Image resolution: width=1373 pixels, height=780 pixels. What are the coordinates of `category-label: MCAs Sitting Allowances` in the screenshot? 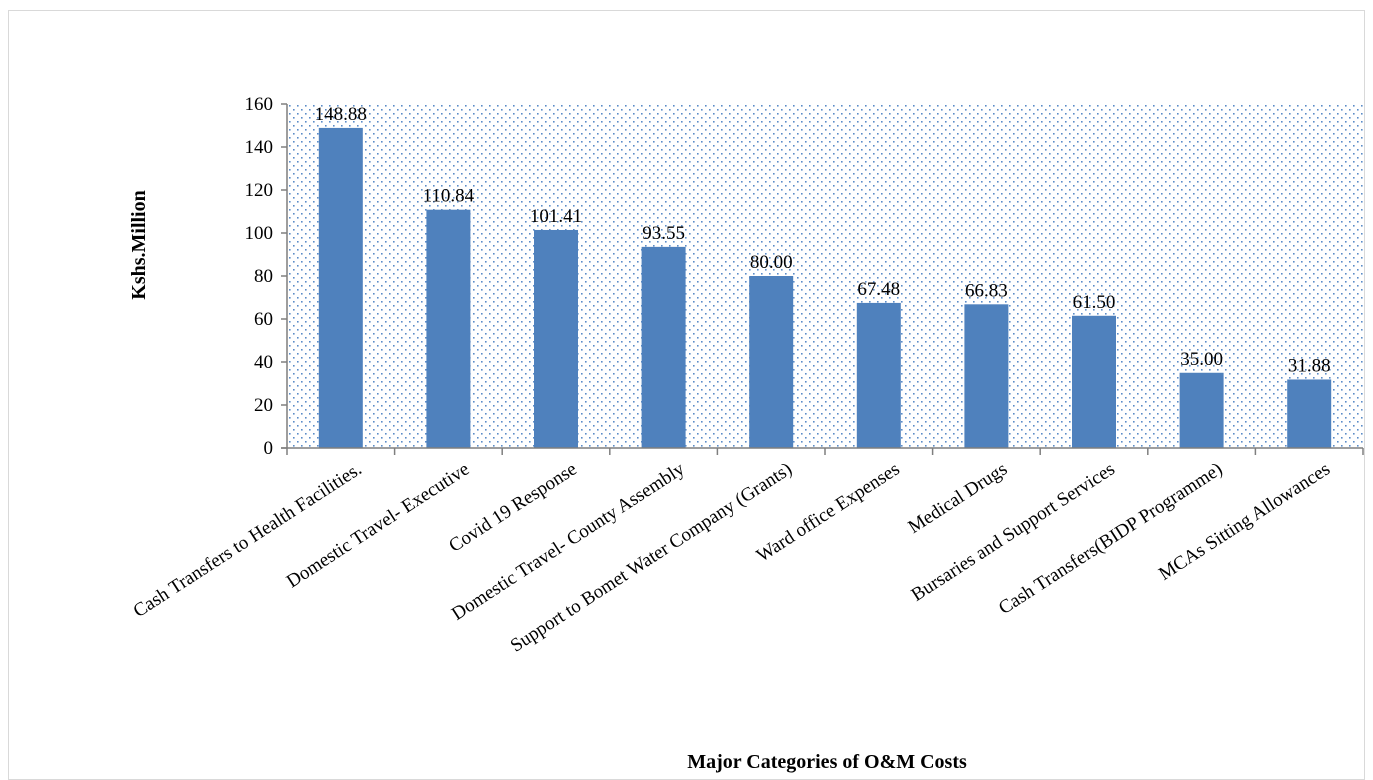 It's located at (1244, 522).